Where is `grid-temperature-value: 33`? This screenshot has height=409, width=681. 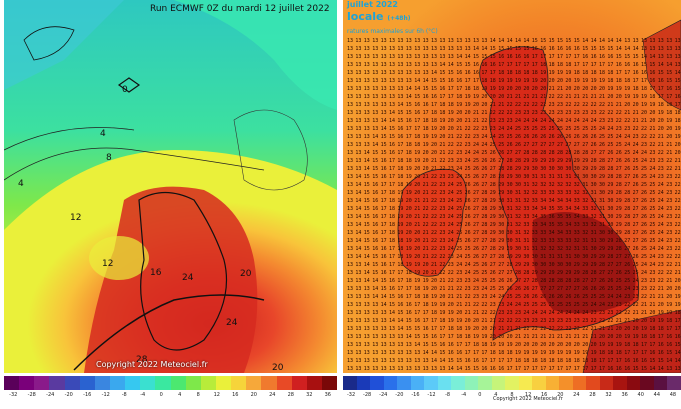 grid-temperature-value: 33 is located at coordinates (535, 201).